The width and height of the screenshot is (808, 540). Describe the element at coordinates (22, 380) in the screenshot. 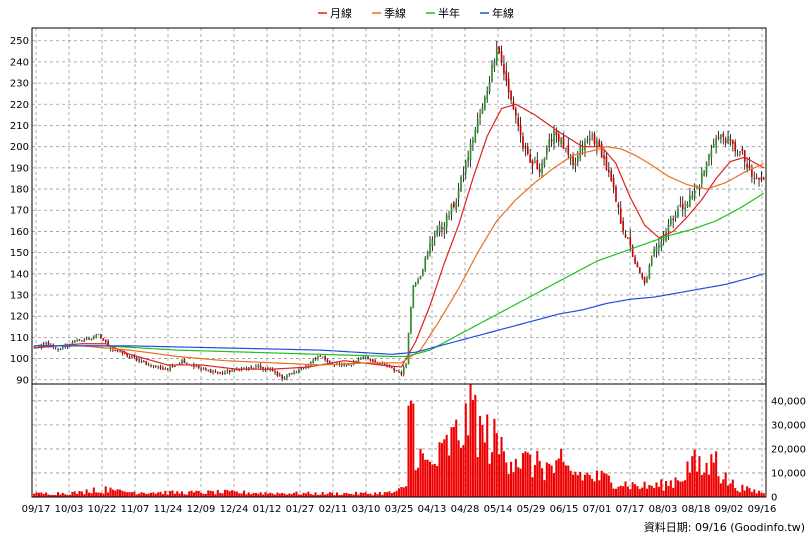

I see `y-tick-label: 90` at that location.